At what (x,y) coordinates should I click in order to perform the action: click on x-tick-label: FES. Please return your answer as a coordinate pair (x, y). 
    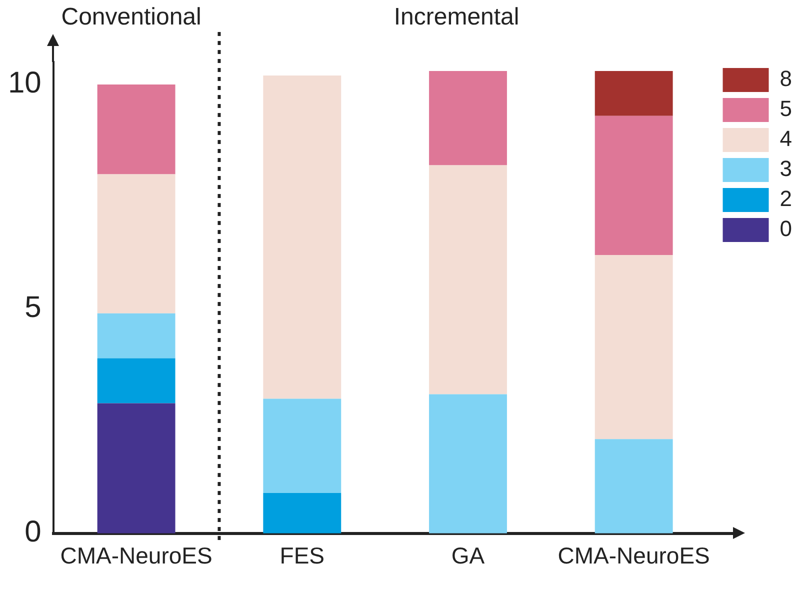
    Looking at the image, I should click on (302, 555).